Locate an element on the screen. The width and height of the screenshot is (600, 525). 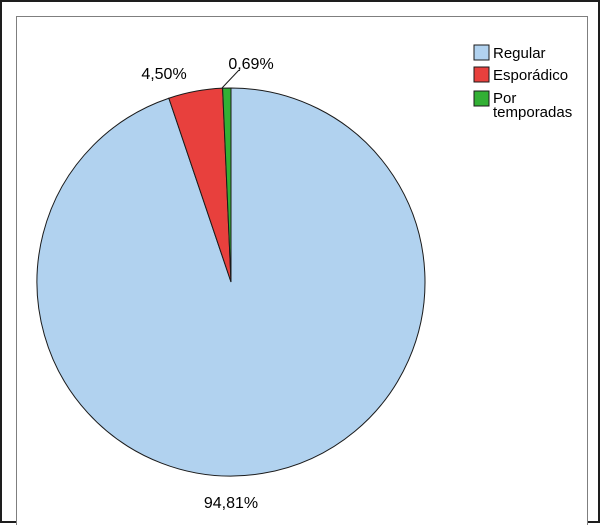
legend-swatch-esporadico is located at coordinates (481, 74).